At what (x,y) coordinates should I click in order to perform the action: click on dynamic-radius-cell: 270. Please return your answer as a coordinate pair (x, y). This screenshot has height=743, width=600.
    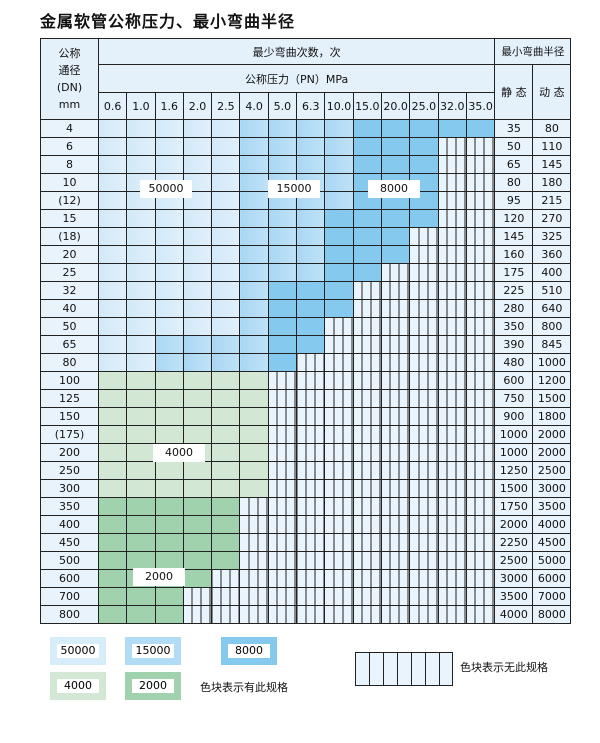
    Looking at the image, I should click on (552, 218).